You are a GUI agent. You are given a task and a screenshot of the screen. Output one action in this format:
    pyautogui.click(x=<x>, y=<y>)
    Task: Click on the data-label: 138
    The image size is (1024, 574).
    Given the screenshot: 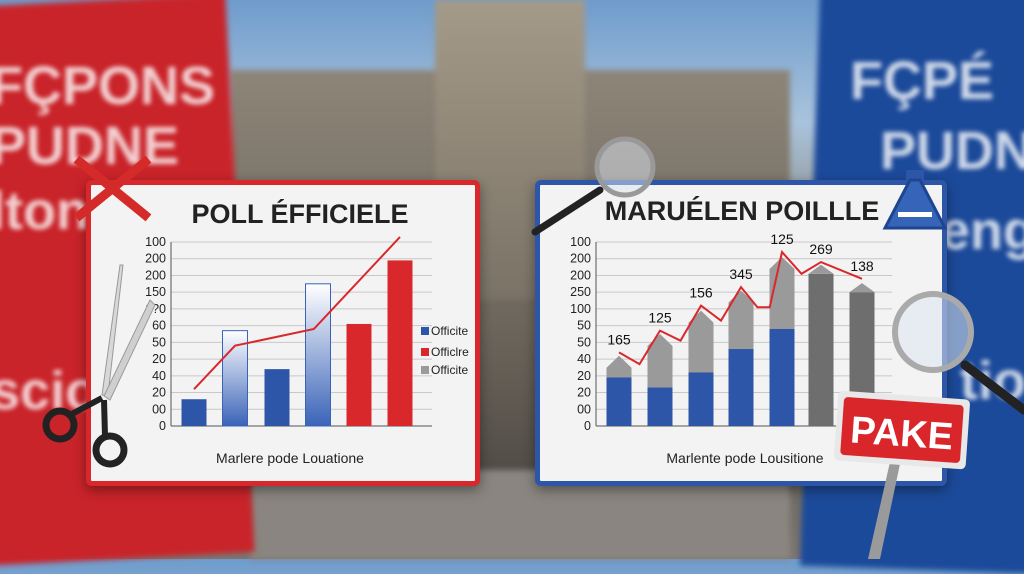 What is the action you would take?
    pyautogui.click(x=862, y=266)
    